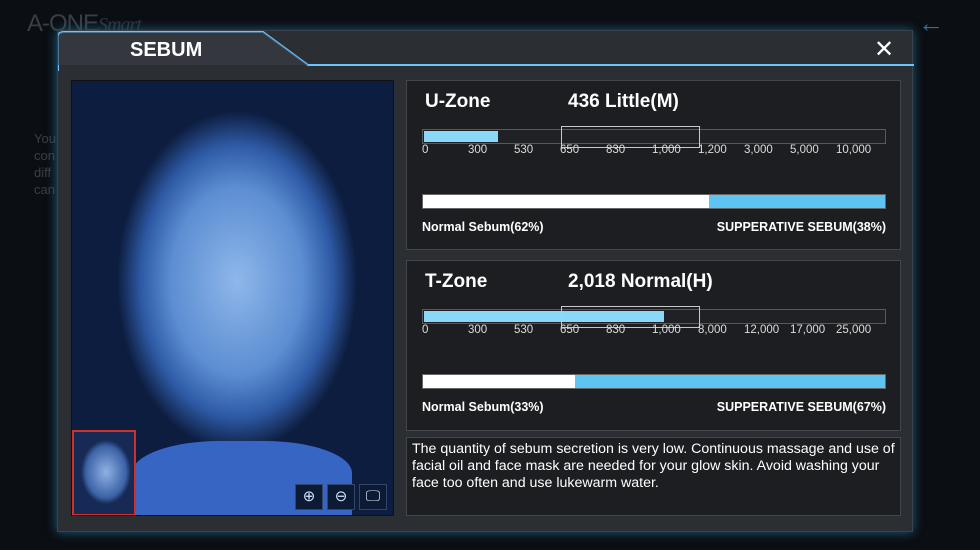  I want to click on thumbnail-image, so click(104, 472).